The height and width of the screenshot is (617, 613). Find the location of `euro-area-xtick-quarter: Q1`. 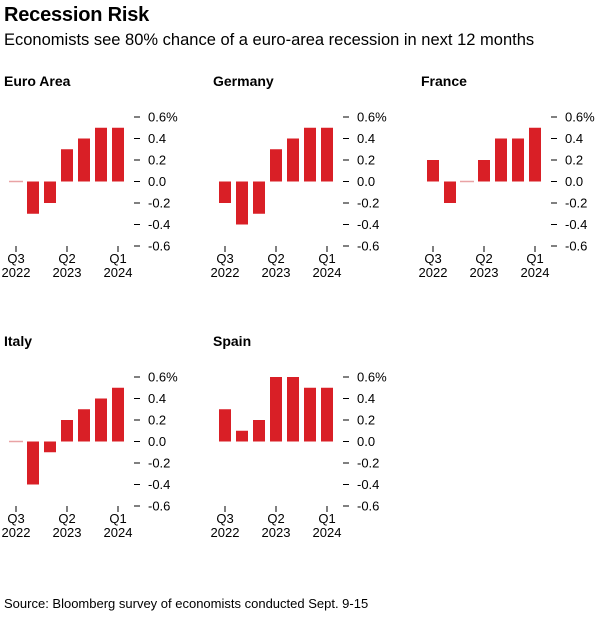

euro-area-xtick-quarter: Q1 is located at coordinates (117, 258).